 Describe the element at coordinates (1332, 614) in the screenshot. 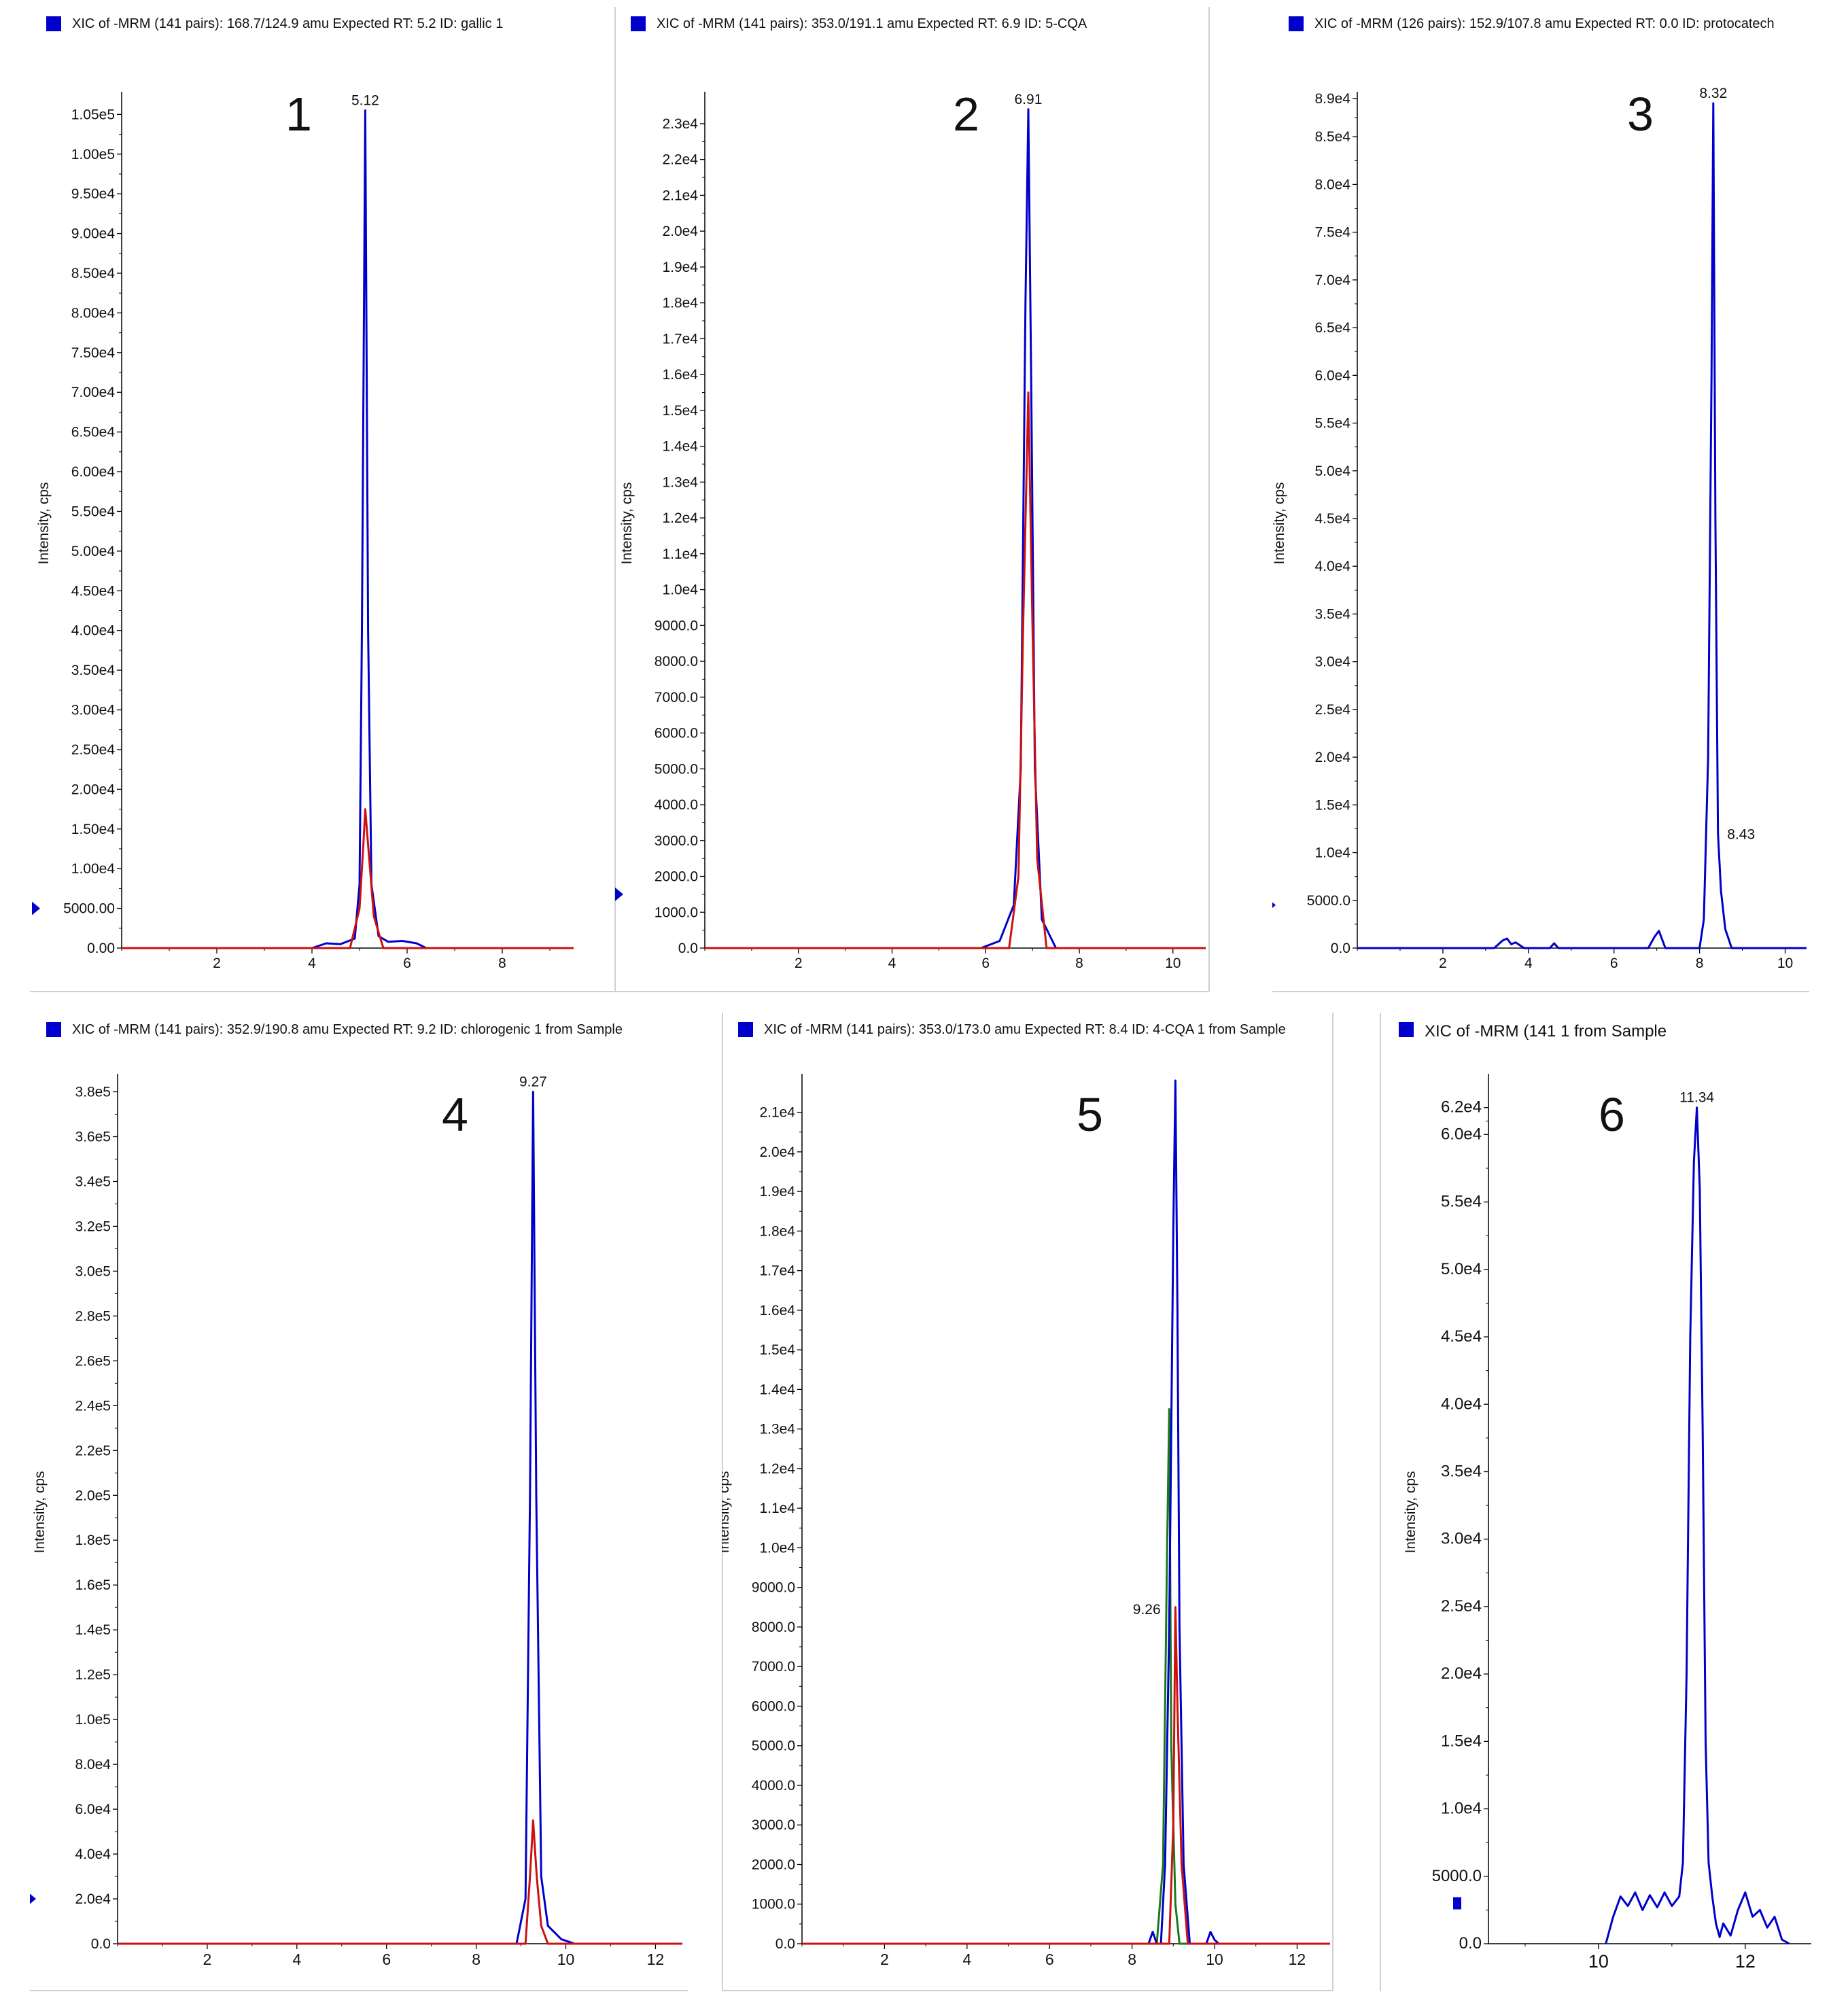

I see `y-tick-label: 3.5e4` at that location.